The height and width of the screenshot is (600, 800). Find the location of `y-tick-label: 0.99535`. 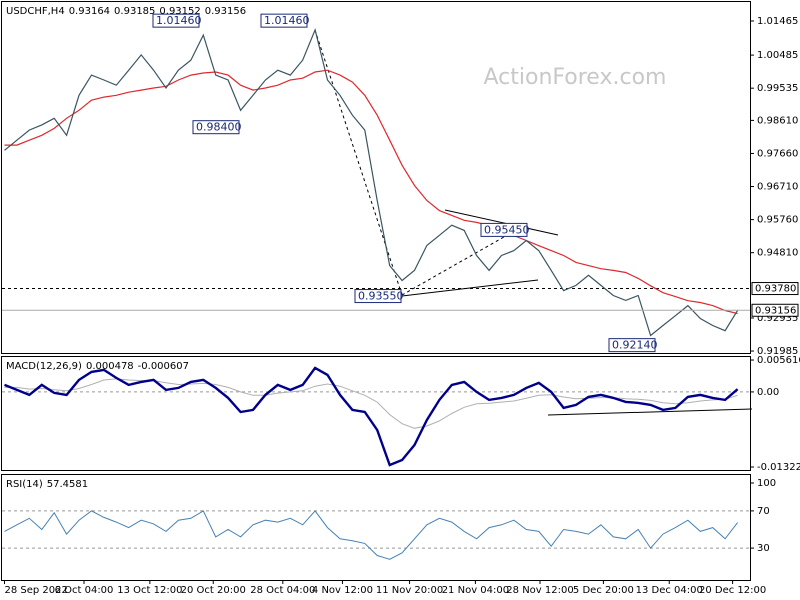

y-tick-label: 0.99535 is located at coordinates (777, 88).